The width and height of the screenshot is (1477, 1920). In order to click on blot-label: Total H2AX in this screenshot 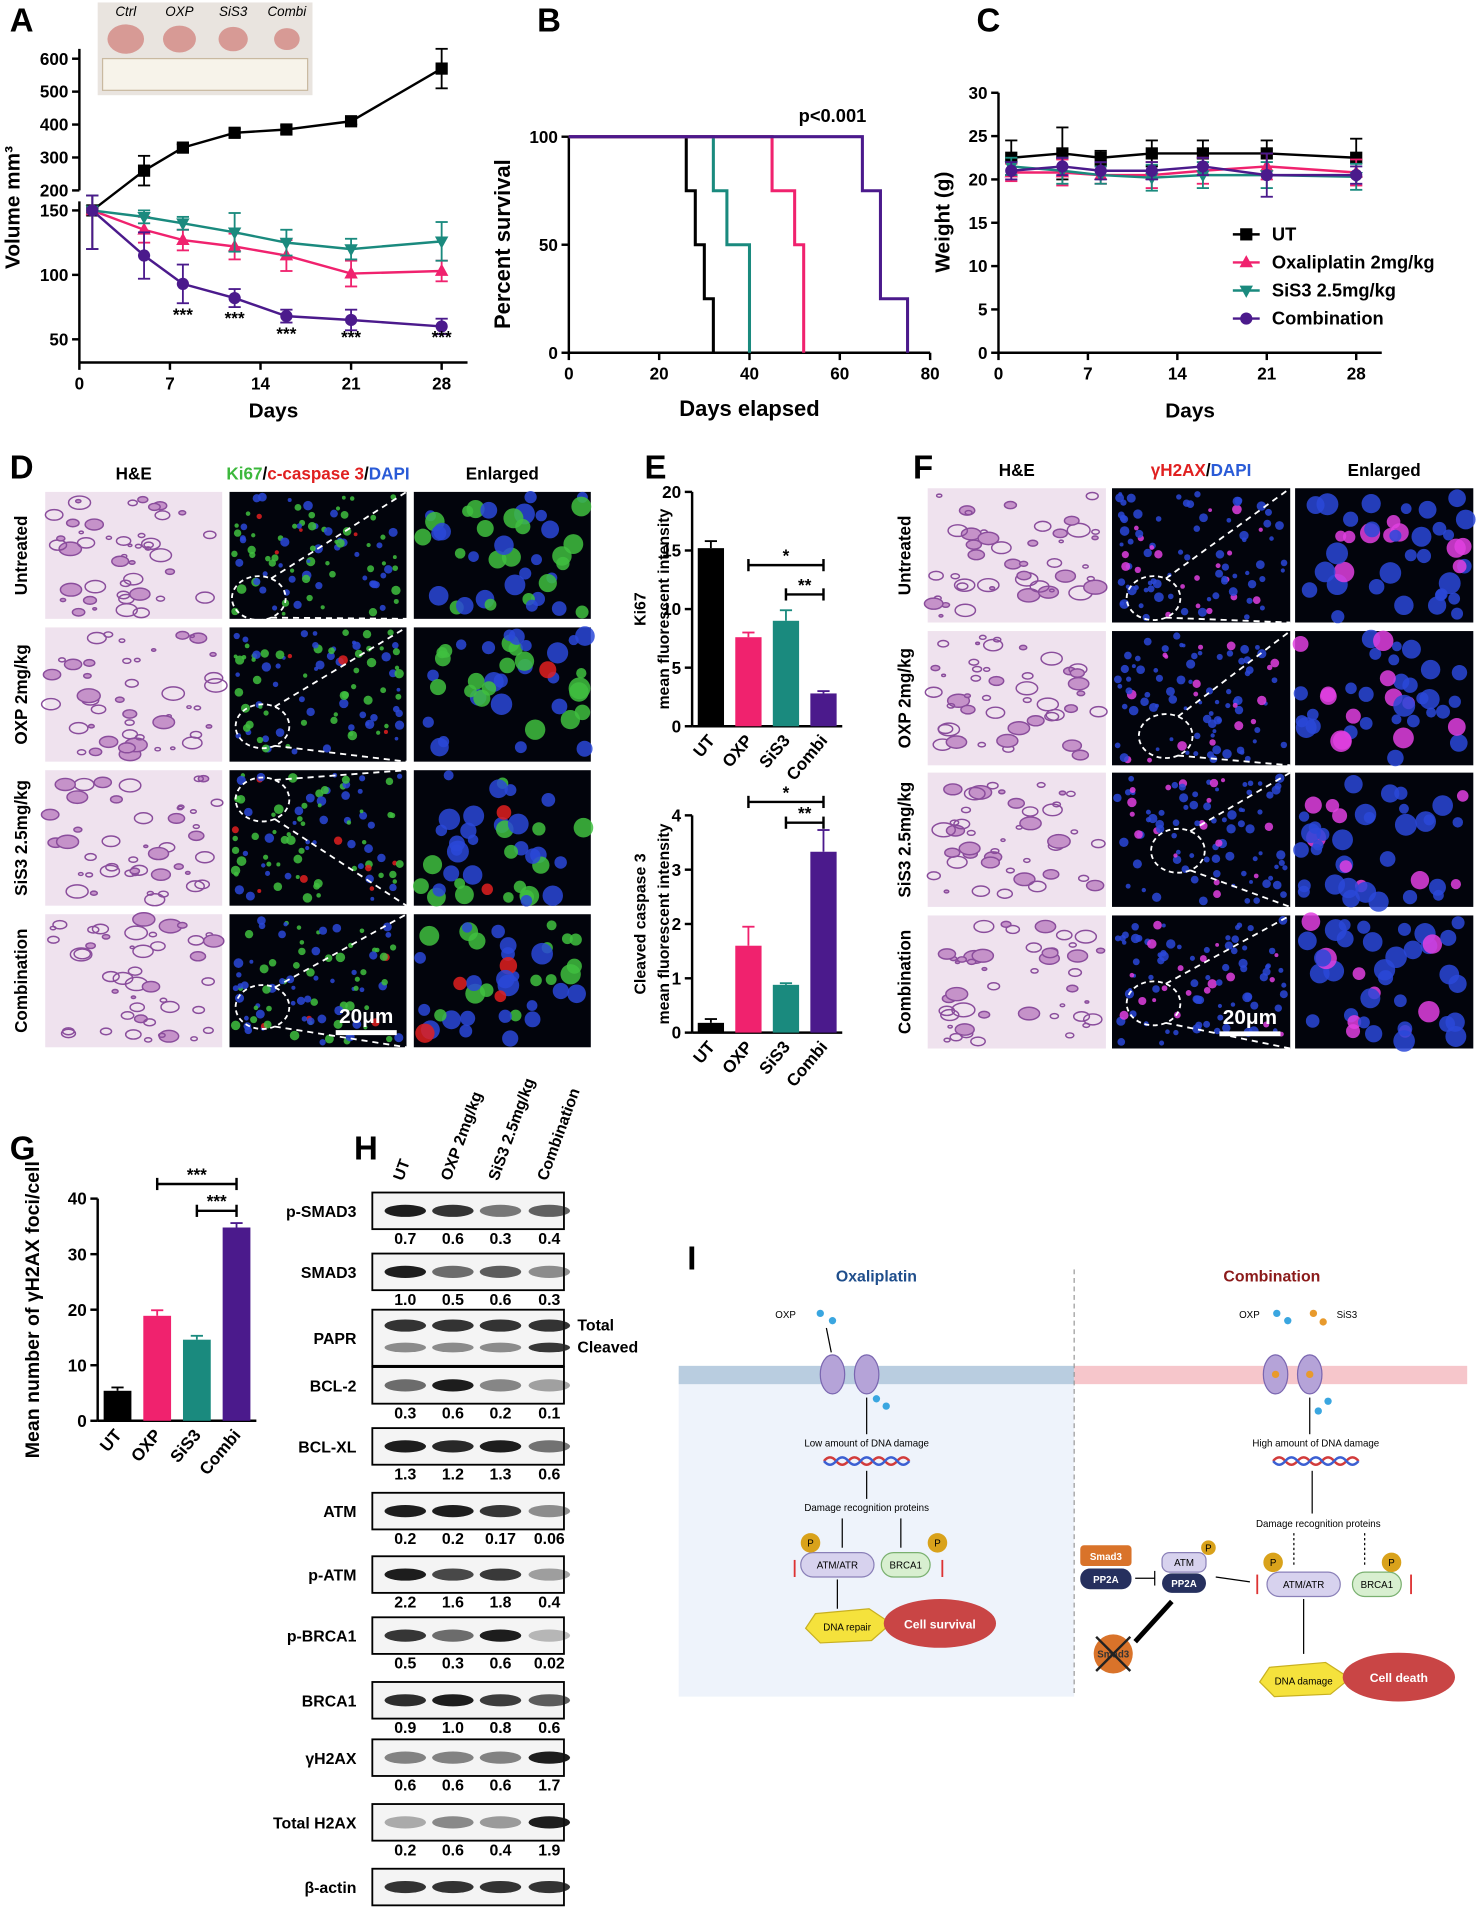, I will do `click(315, 1823)`.